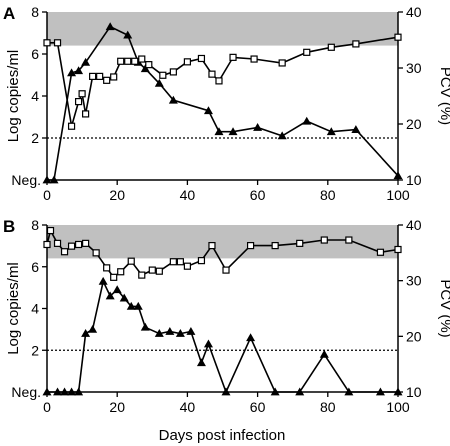 This screenshot has width=450, height=446. I want to click on left-tick-label: 4, so click(35, 96).